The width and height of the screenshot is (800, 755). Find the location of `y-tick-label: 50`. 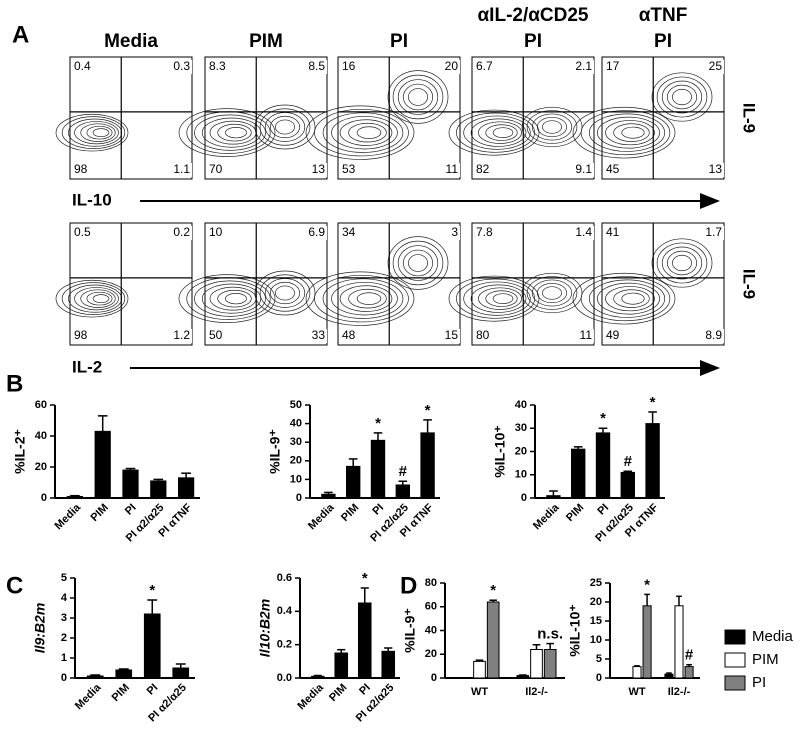

y-tick-label: 50 is located at coordinates (296, 405).